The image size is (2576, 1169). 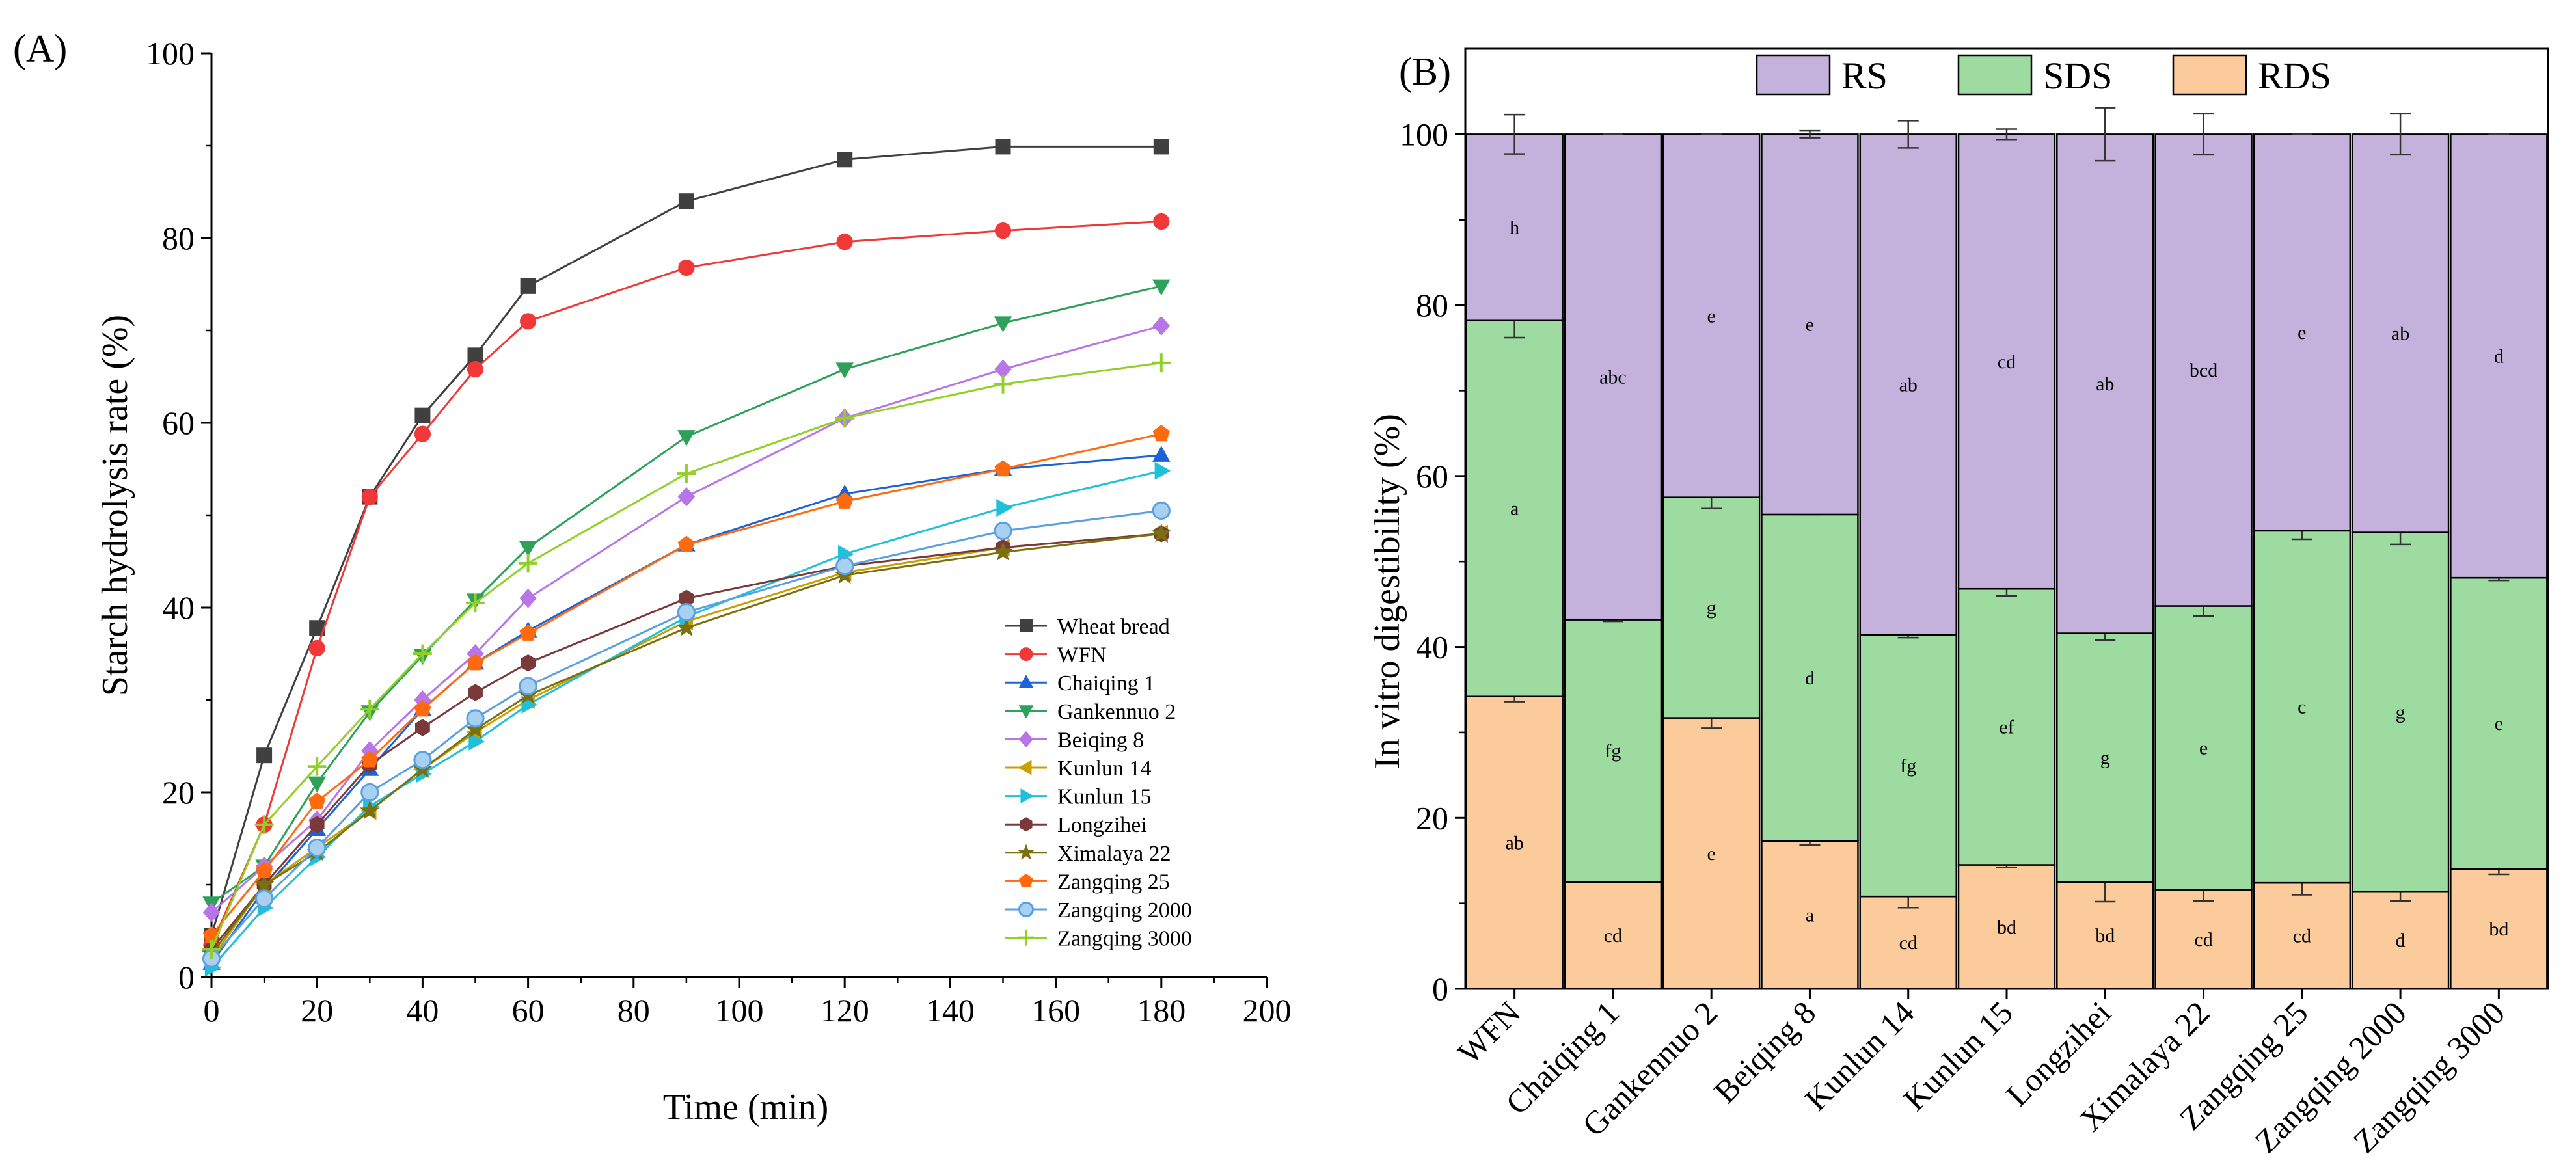 What do you see at coordinates (1514, 227) in the screenshot?
I see `bar-rs-wfn` at bounding box center [1514, 227].